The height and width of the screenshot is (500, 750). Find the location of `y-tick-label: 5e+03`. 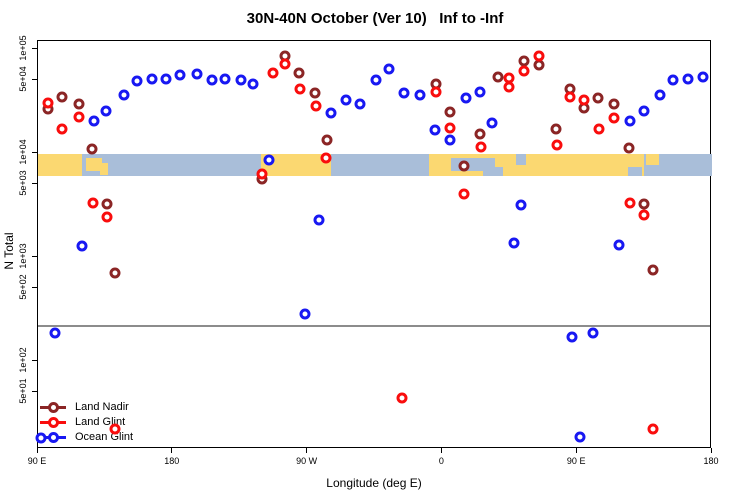

y-tick-label: 5e+03 is located at coordinates (23, 183).